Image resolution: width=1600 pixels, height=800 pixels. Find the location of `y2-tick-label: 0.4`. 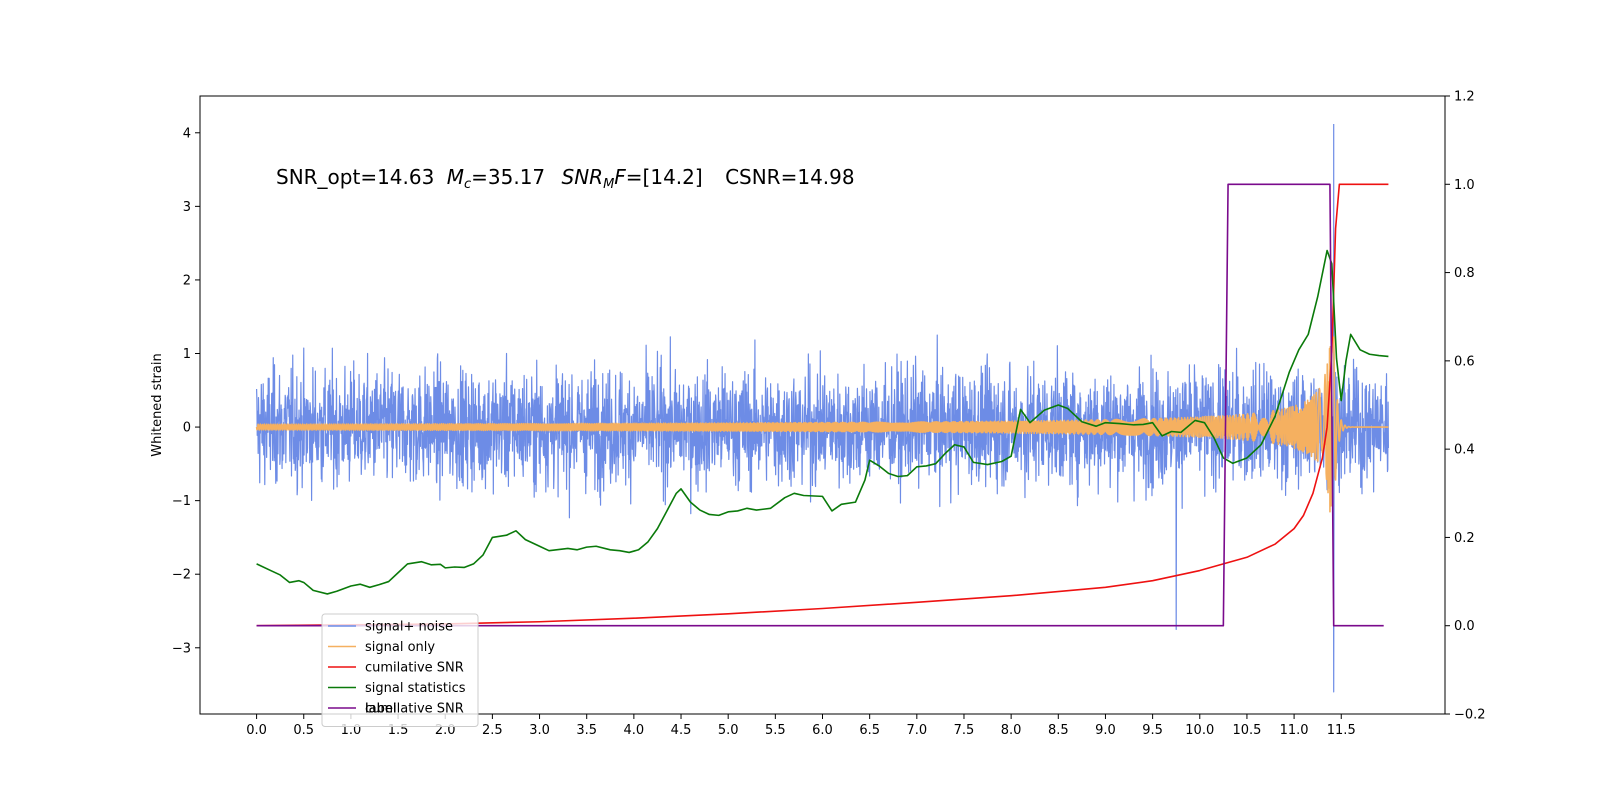

y2-tick-label: 0.4 is located at coordinates (1464, 450).